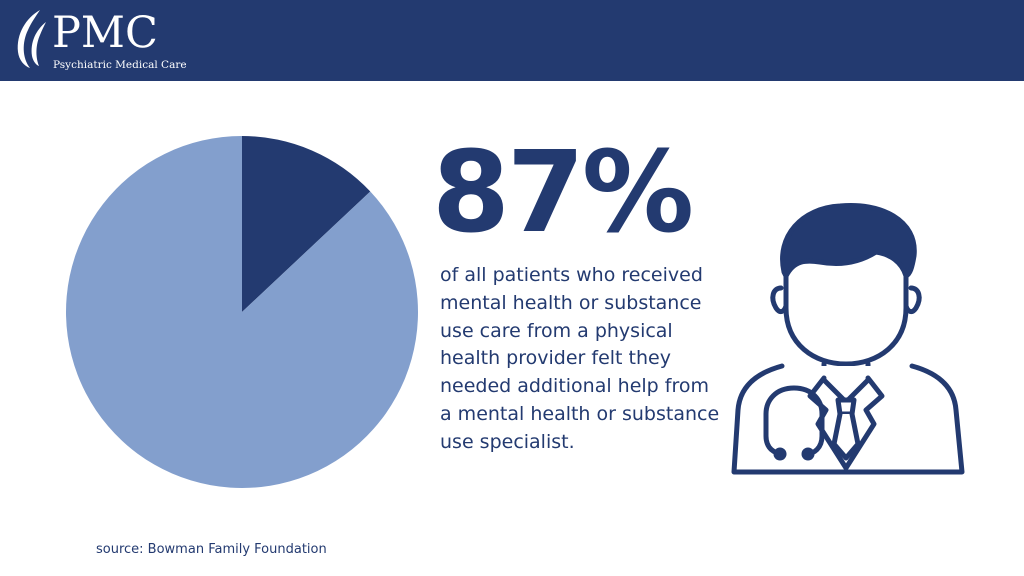 Image resolution: width=1024 pixels, height=576 pixels. I want to click on big-stat-value: 87%, so click(563, 193).